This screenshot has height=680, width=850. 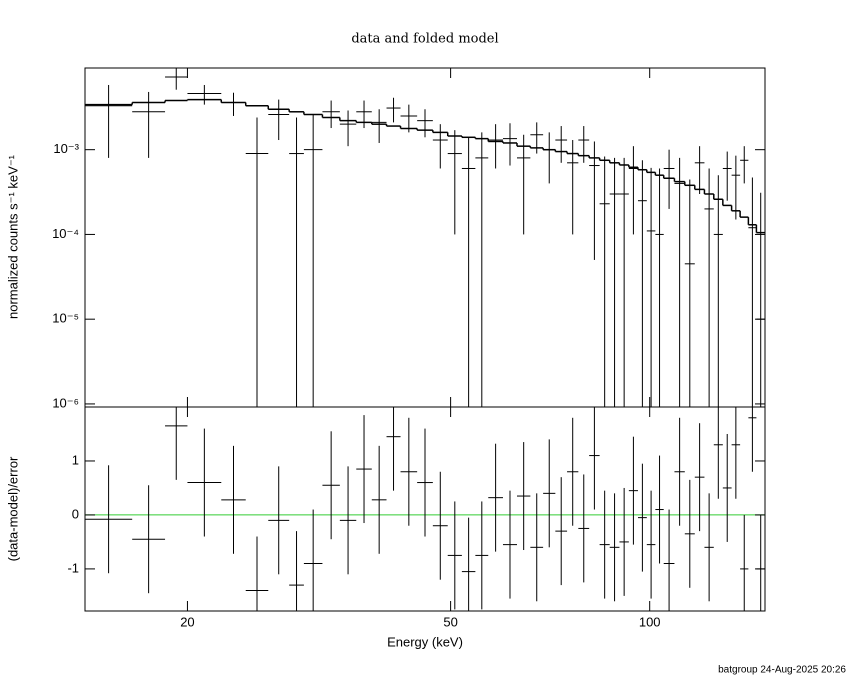 I want to click on y-tick-label: 10⁻⁵, so click(x=65, y=318).